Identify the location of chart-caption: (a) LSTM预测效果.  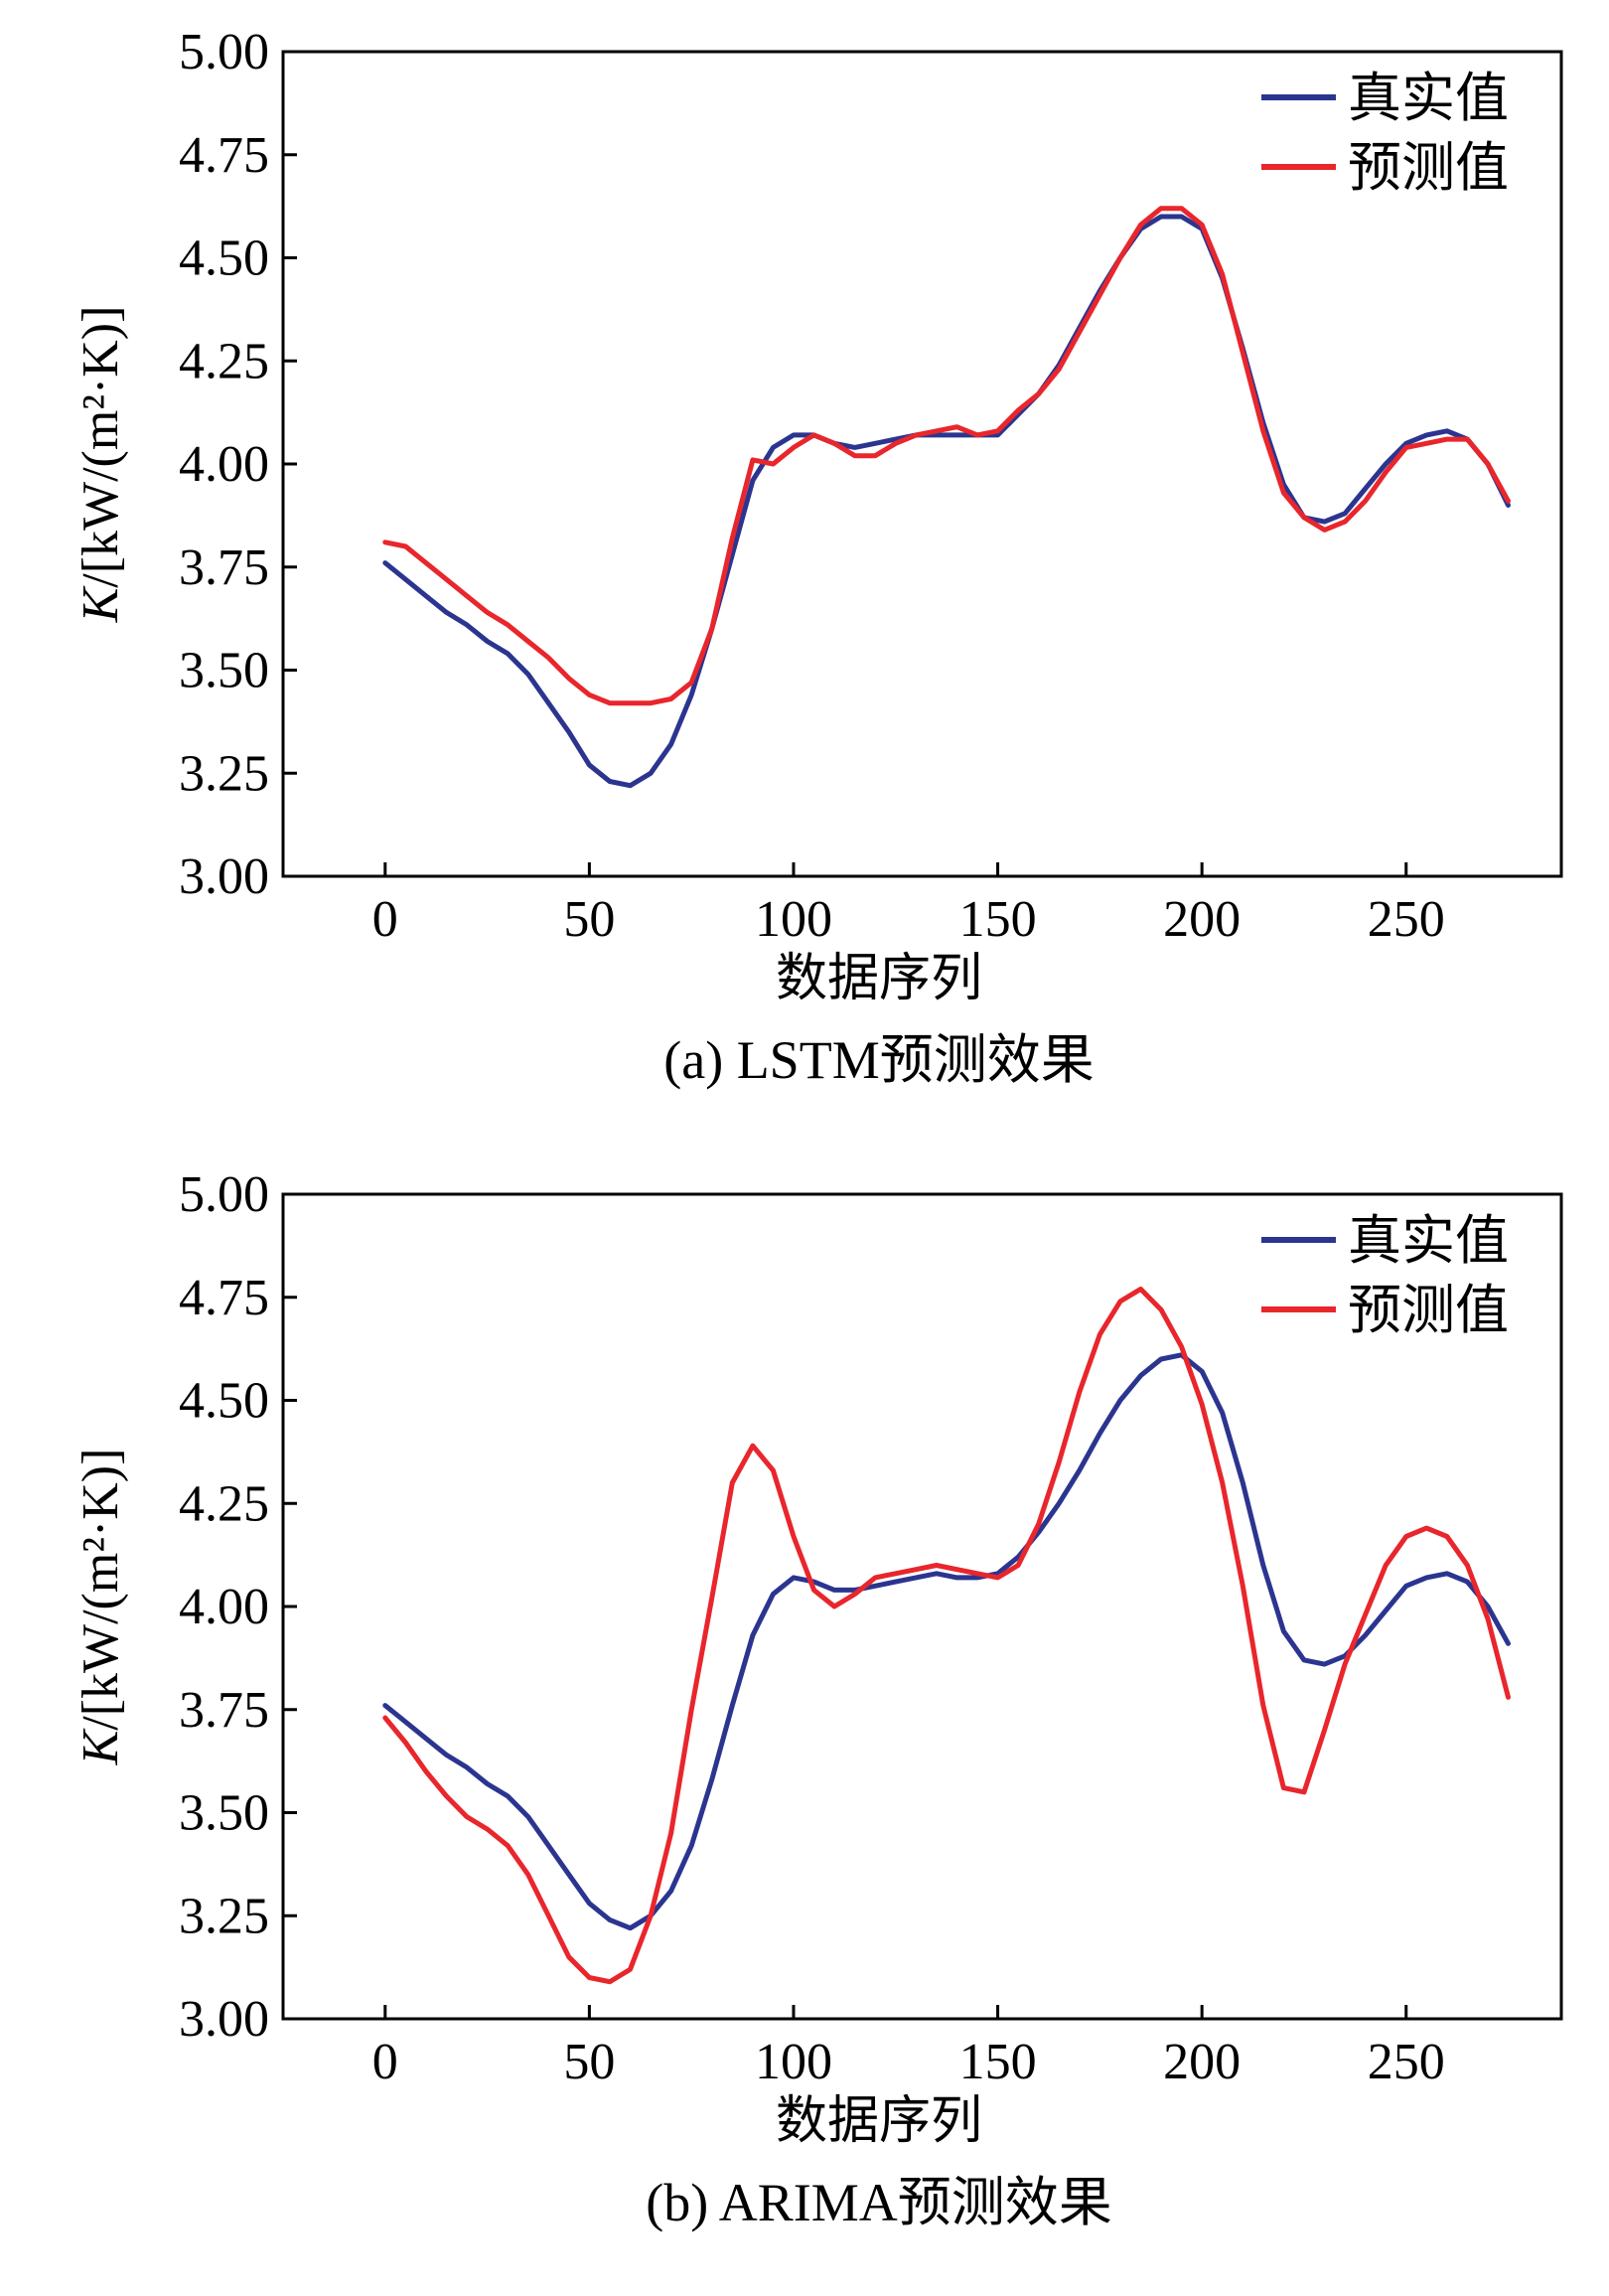
(879, 1060).